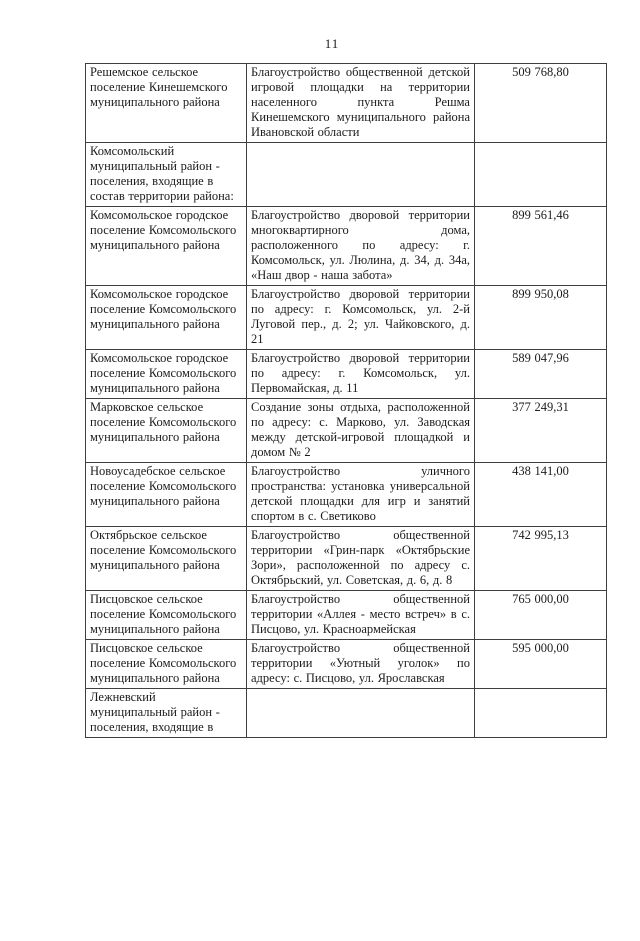 This screenshot has height=941, width=640. Describe the element at coordinates (540, 374) in the screenshot. I see `amount-cell: 589 047,96` at that location.